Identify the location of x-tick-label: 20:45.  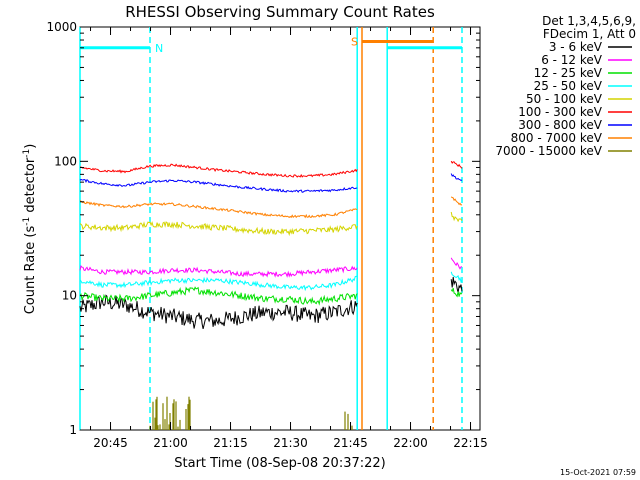
(110, 443).